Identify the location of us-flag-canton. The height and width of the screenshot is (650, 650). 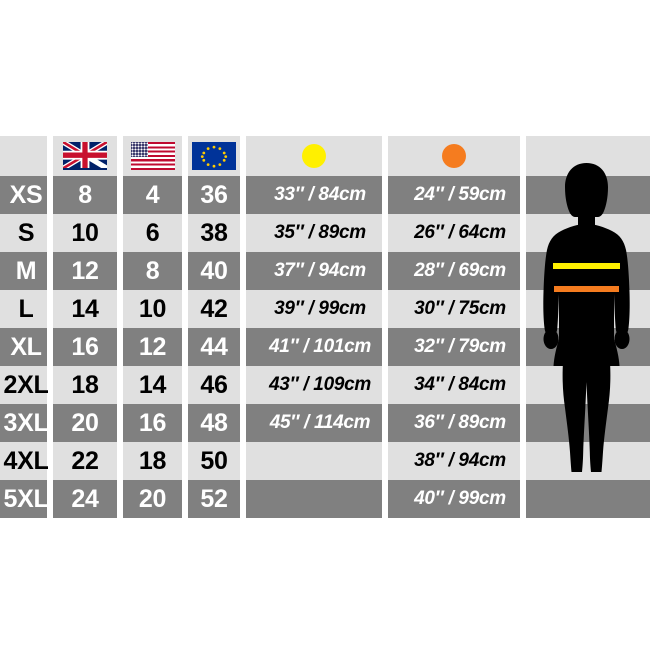
(139, 150).